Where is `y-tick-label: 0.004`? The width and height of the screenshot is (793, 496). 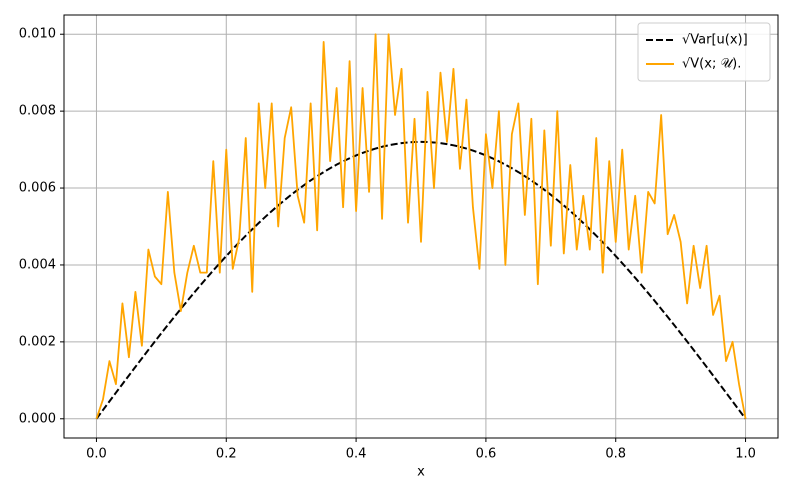
y-tick-label: 0.004 is located at coordinates (37, 264).